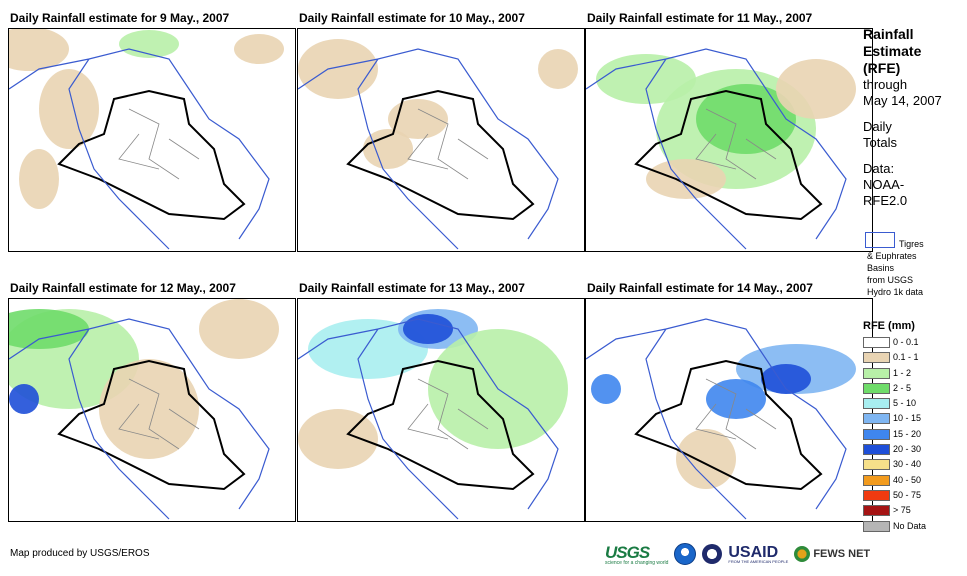 The image size is (967, 576). I want to click on legend-label: 0.1 - 1, so click(906, 357).